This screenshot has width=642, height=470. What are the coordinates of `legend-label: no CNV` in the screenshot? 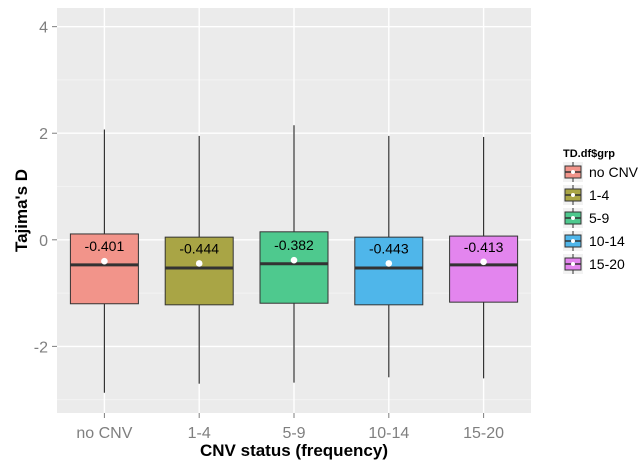 It's located at (614, 172).